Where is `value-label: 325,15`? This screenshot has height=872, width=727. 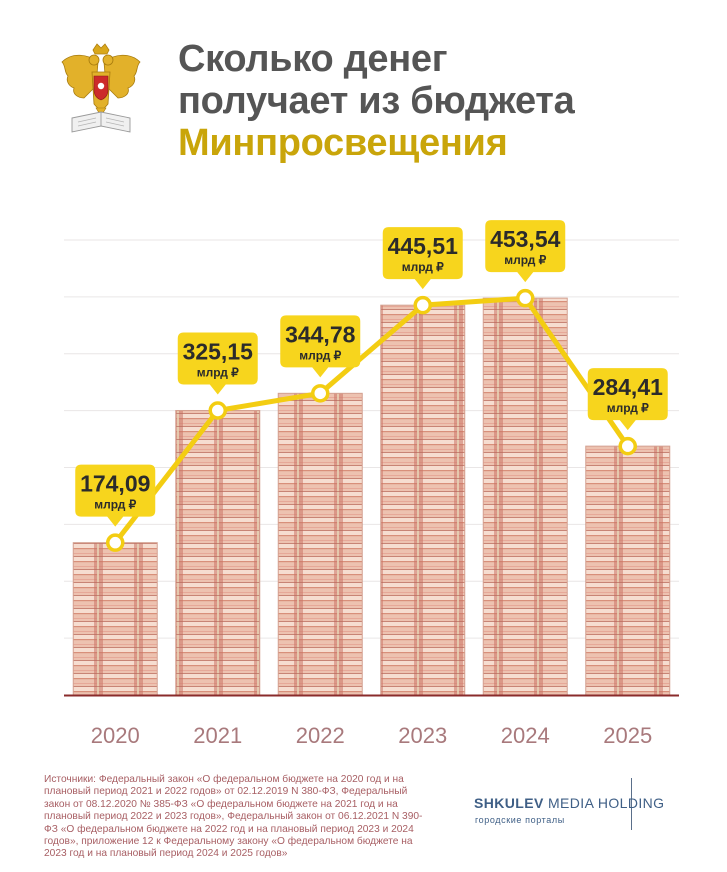 value-label: 325,15 is located at coordinates (218, 351).